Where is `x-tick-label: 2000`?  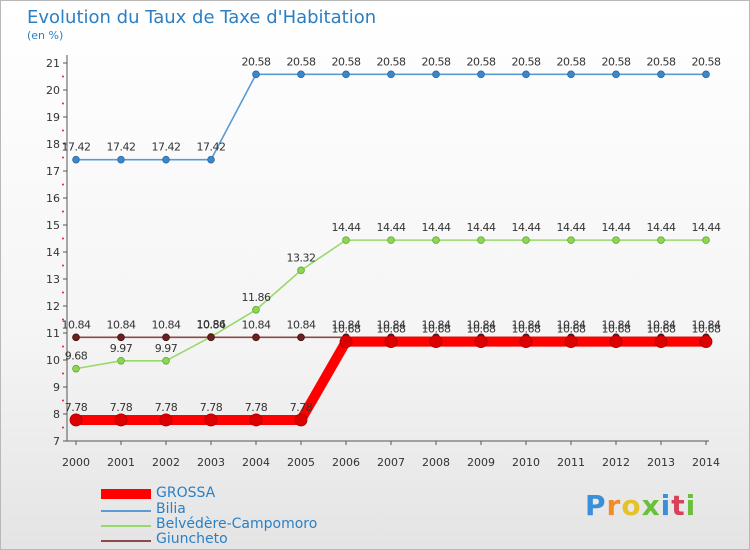 x-tick-label: 2000 is located at coordinates (76, 462).